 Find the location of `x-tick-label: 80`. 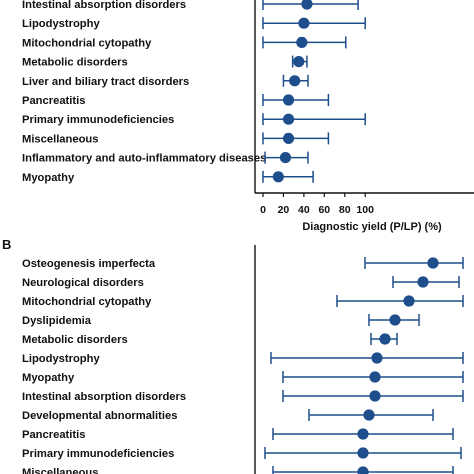

x-tick-label: 80 is located at coordinates (345, 210).